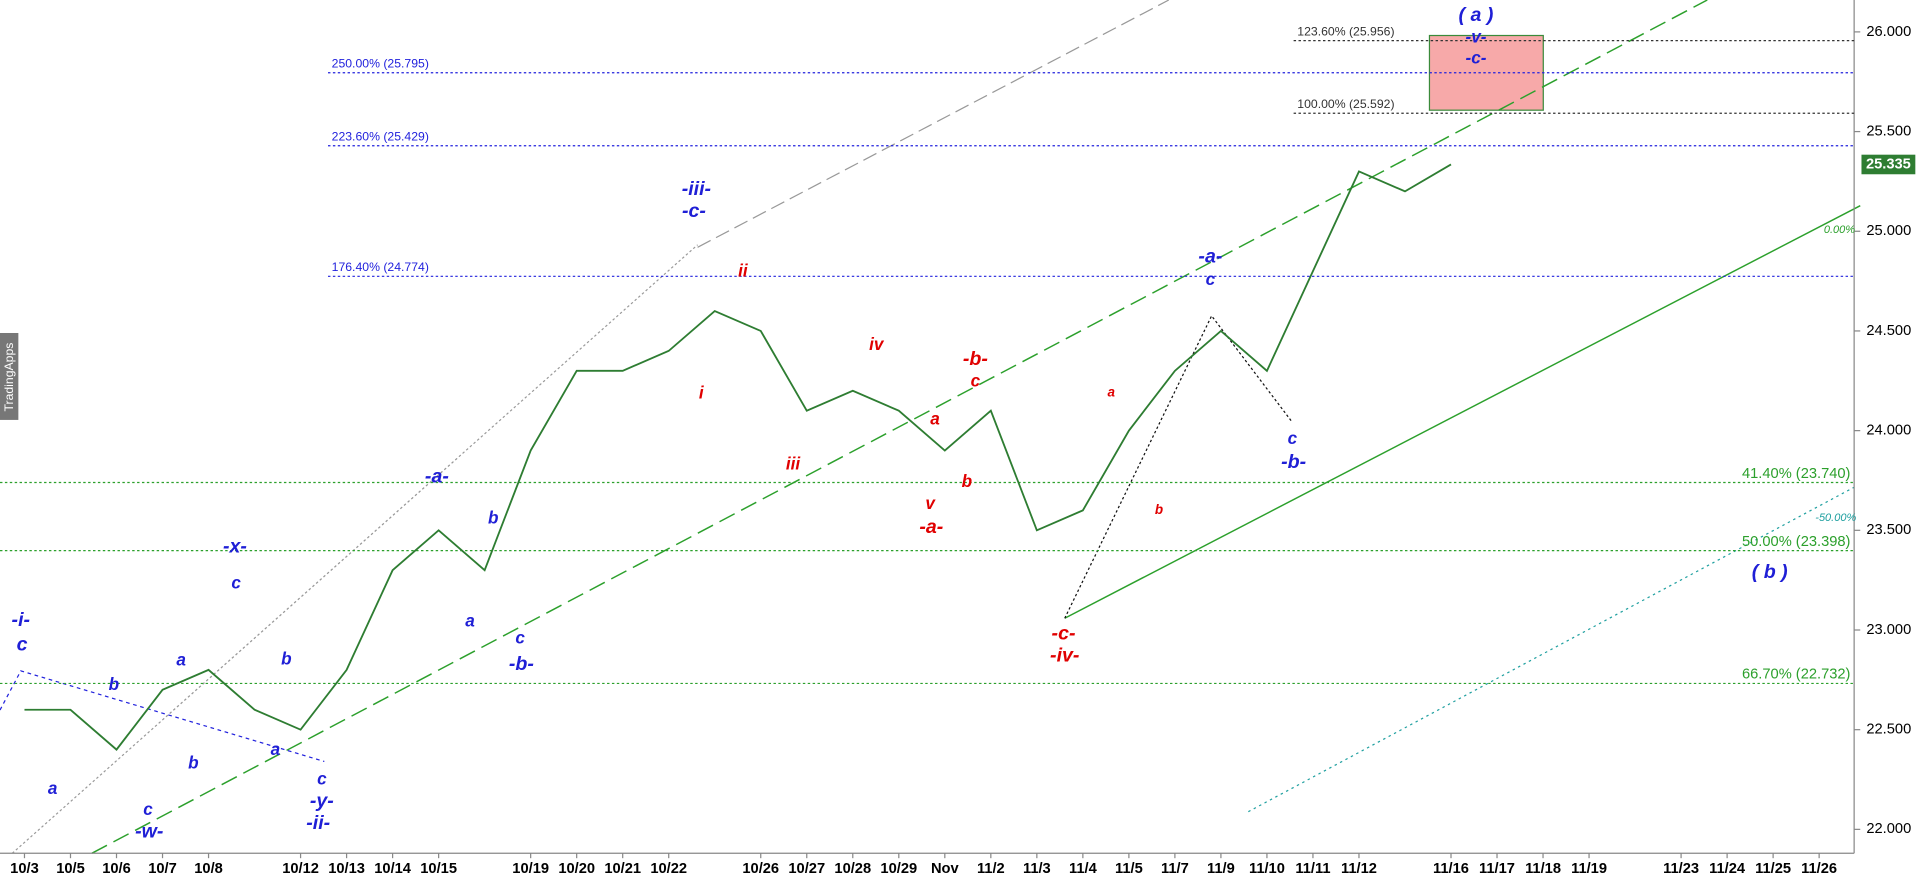 The width and height of the screenshot is (1919, 879). What do you see at coordinates (991, 869) in the screenshot?
I see `x-tick-label: 11/2` at bounding box center [991, 869].